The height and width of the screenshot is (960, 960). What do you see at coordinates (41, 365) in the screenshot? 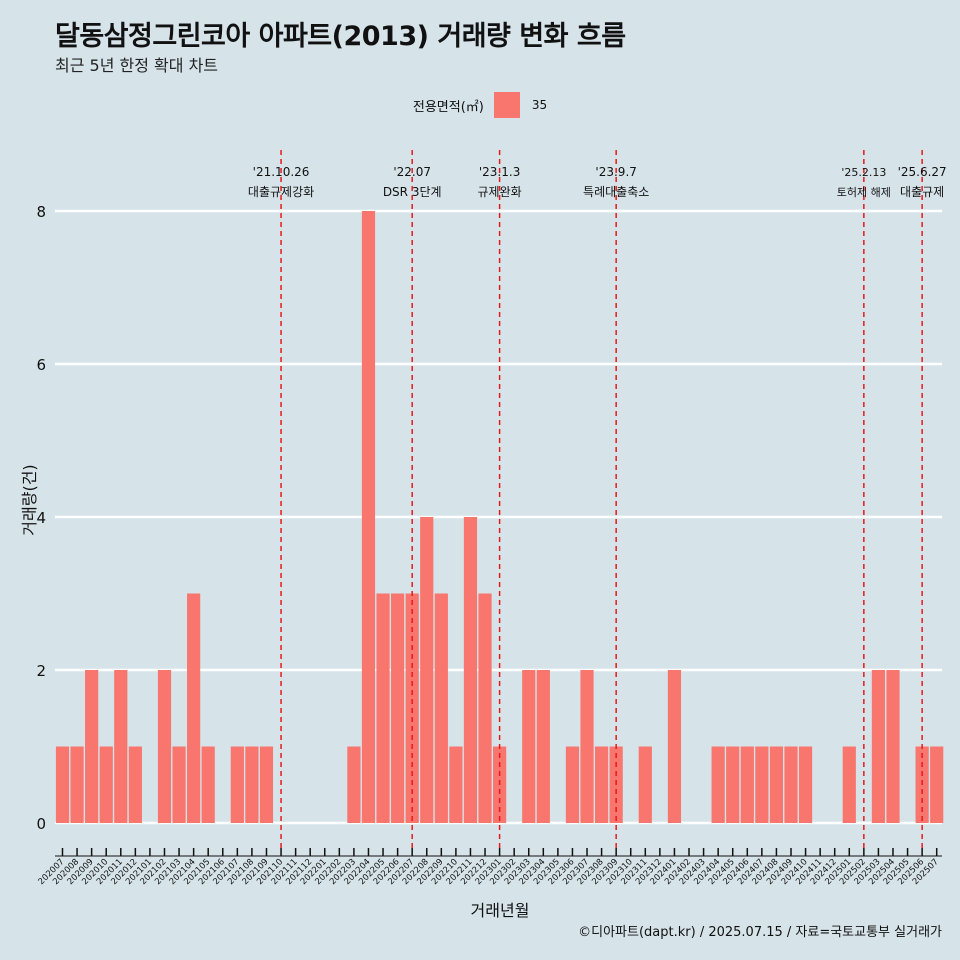
I see `y-tick-label: 6` at bounding box center [41, 365].